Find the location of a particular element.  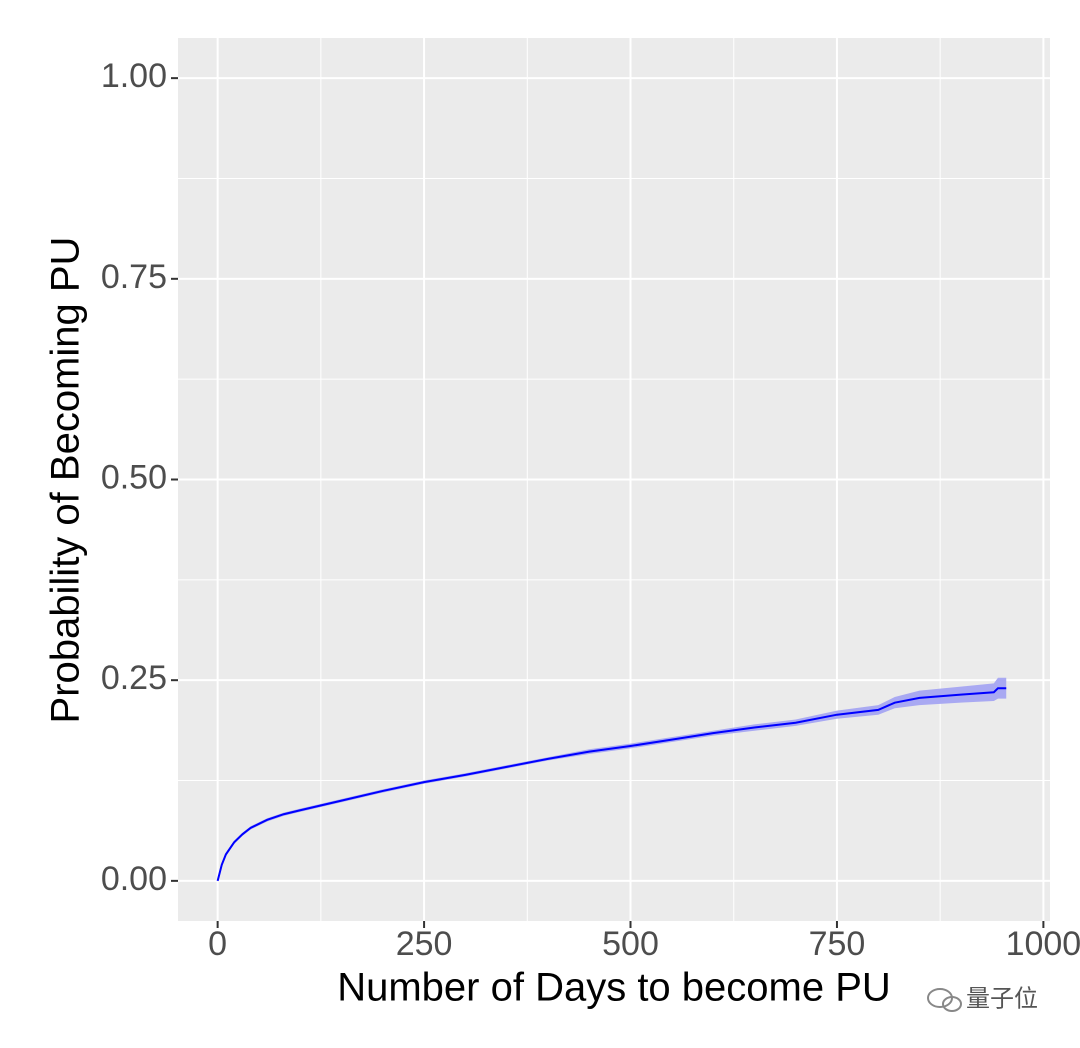

x-axis-title: Number of Days to become PU is located at coordinates (614, 988).